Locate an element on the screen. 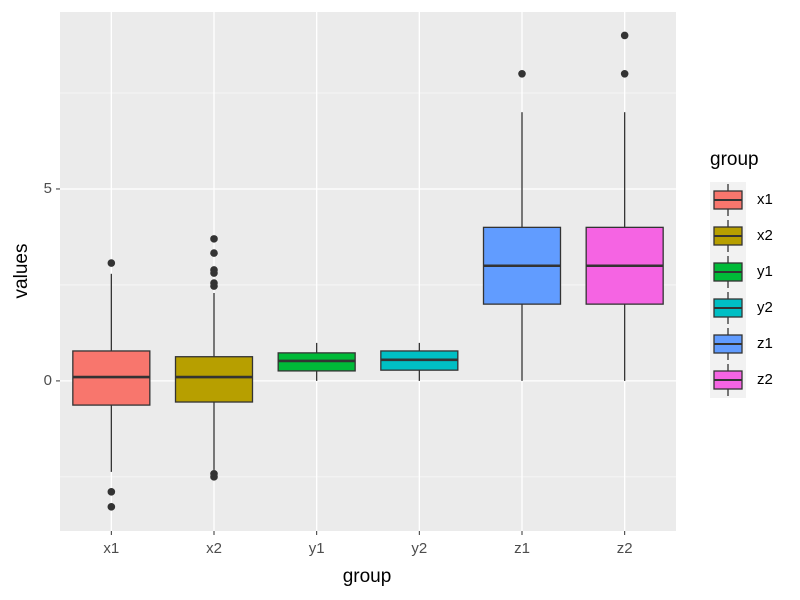 Image resolution: width=800 pixels, height=600 pixels. y-tick-label: 0 is located at coordinates (48, 380).